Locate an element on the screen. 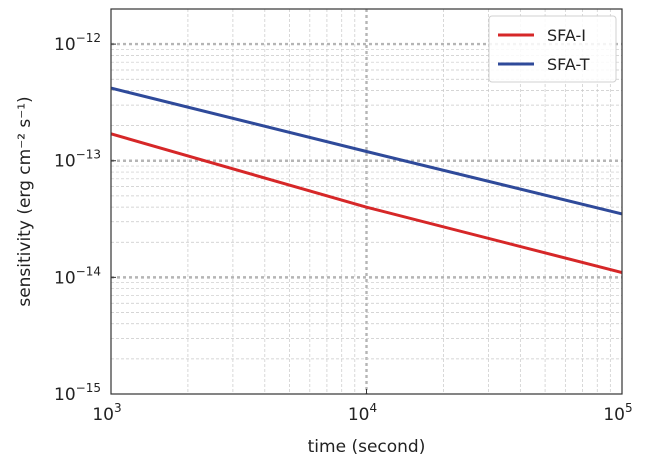  x-tick-label: 10⁴ is located at coordinates (362, 413).